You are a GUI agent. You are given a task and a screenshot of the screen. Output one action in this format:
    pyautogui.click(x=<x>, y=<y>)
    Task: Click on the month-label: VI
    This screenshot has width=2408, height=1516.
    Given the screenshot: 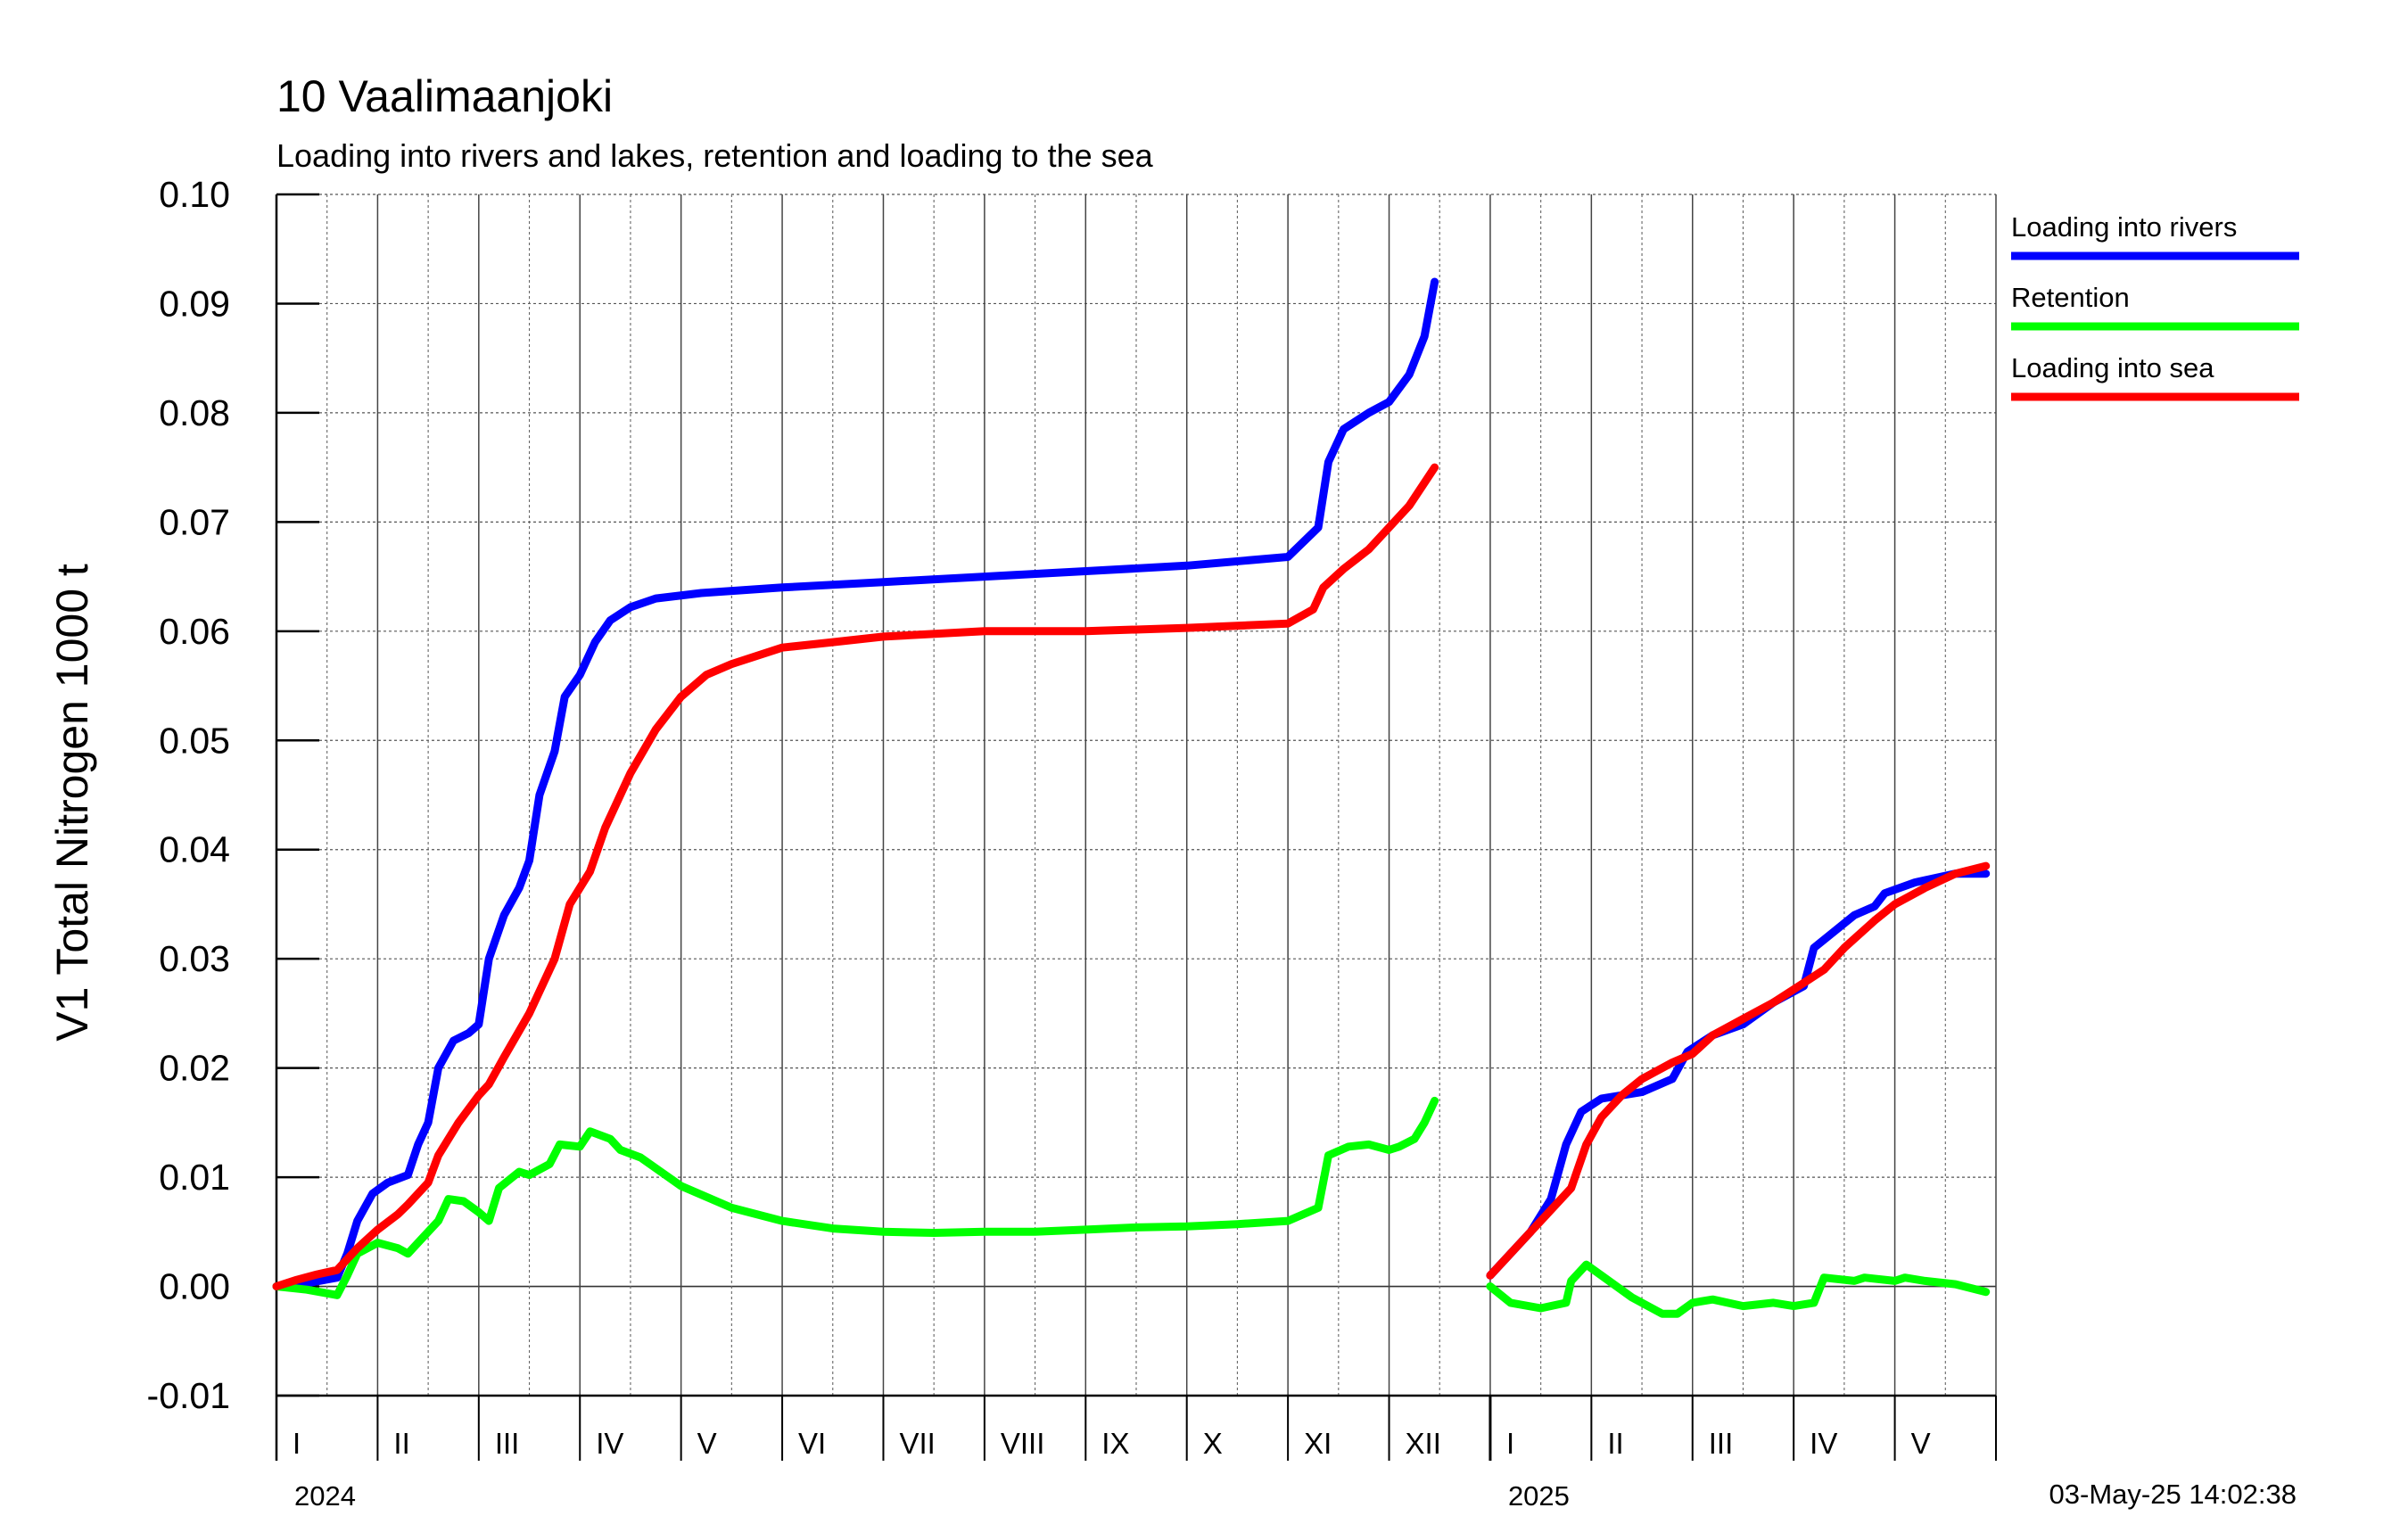 What is the action you would take?
    pyautogui.click(x=812, y=1443)
    